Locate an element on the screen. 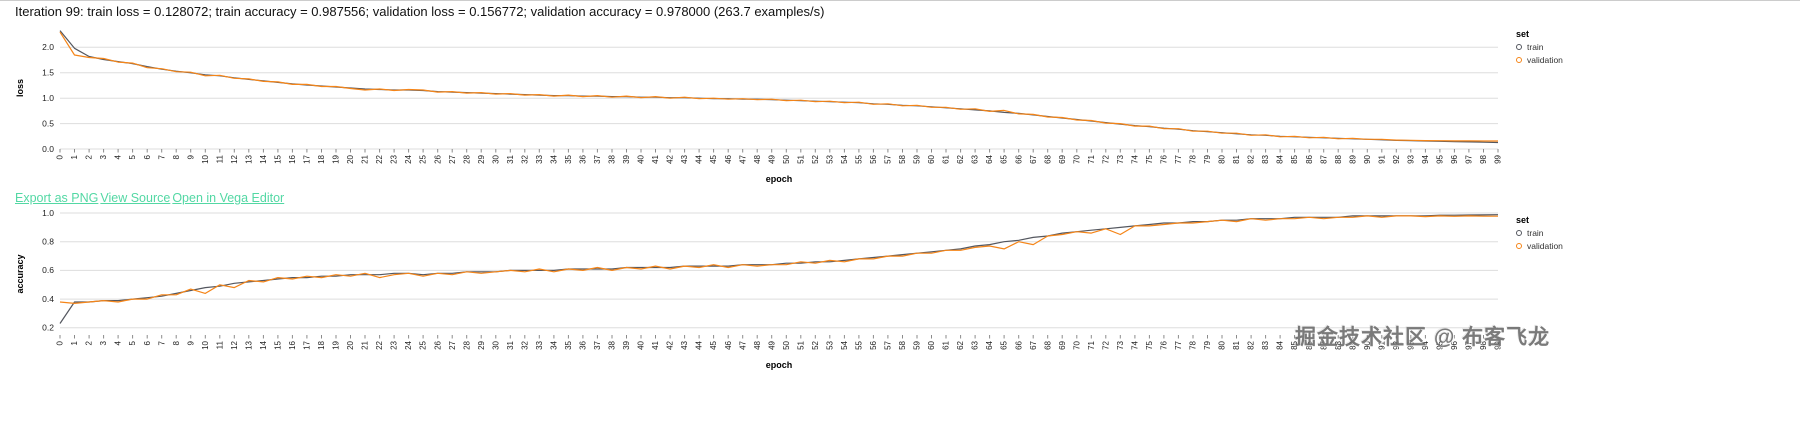 The height and width of the screenshot is (422, 1800). svg-text: 90 is located at coordinates (1367, 158).